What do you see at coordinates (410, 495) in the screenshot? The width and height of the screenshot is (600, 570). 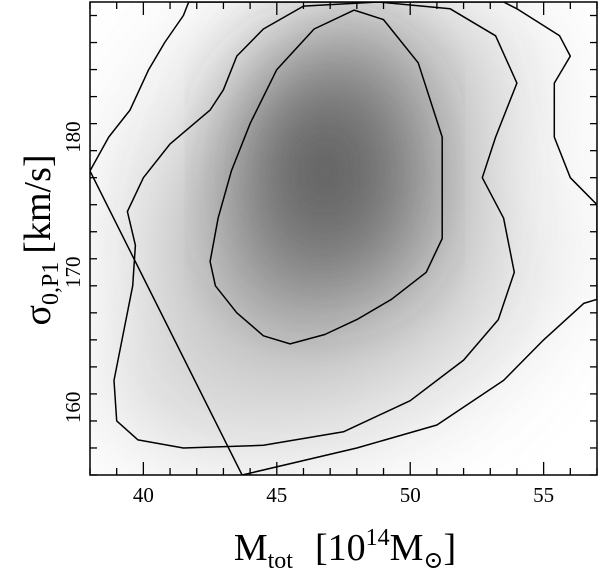 I see `x-tick-label: 50` at bounding box center [410, 495].